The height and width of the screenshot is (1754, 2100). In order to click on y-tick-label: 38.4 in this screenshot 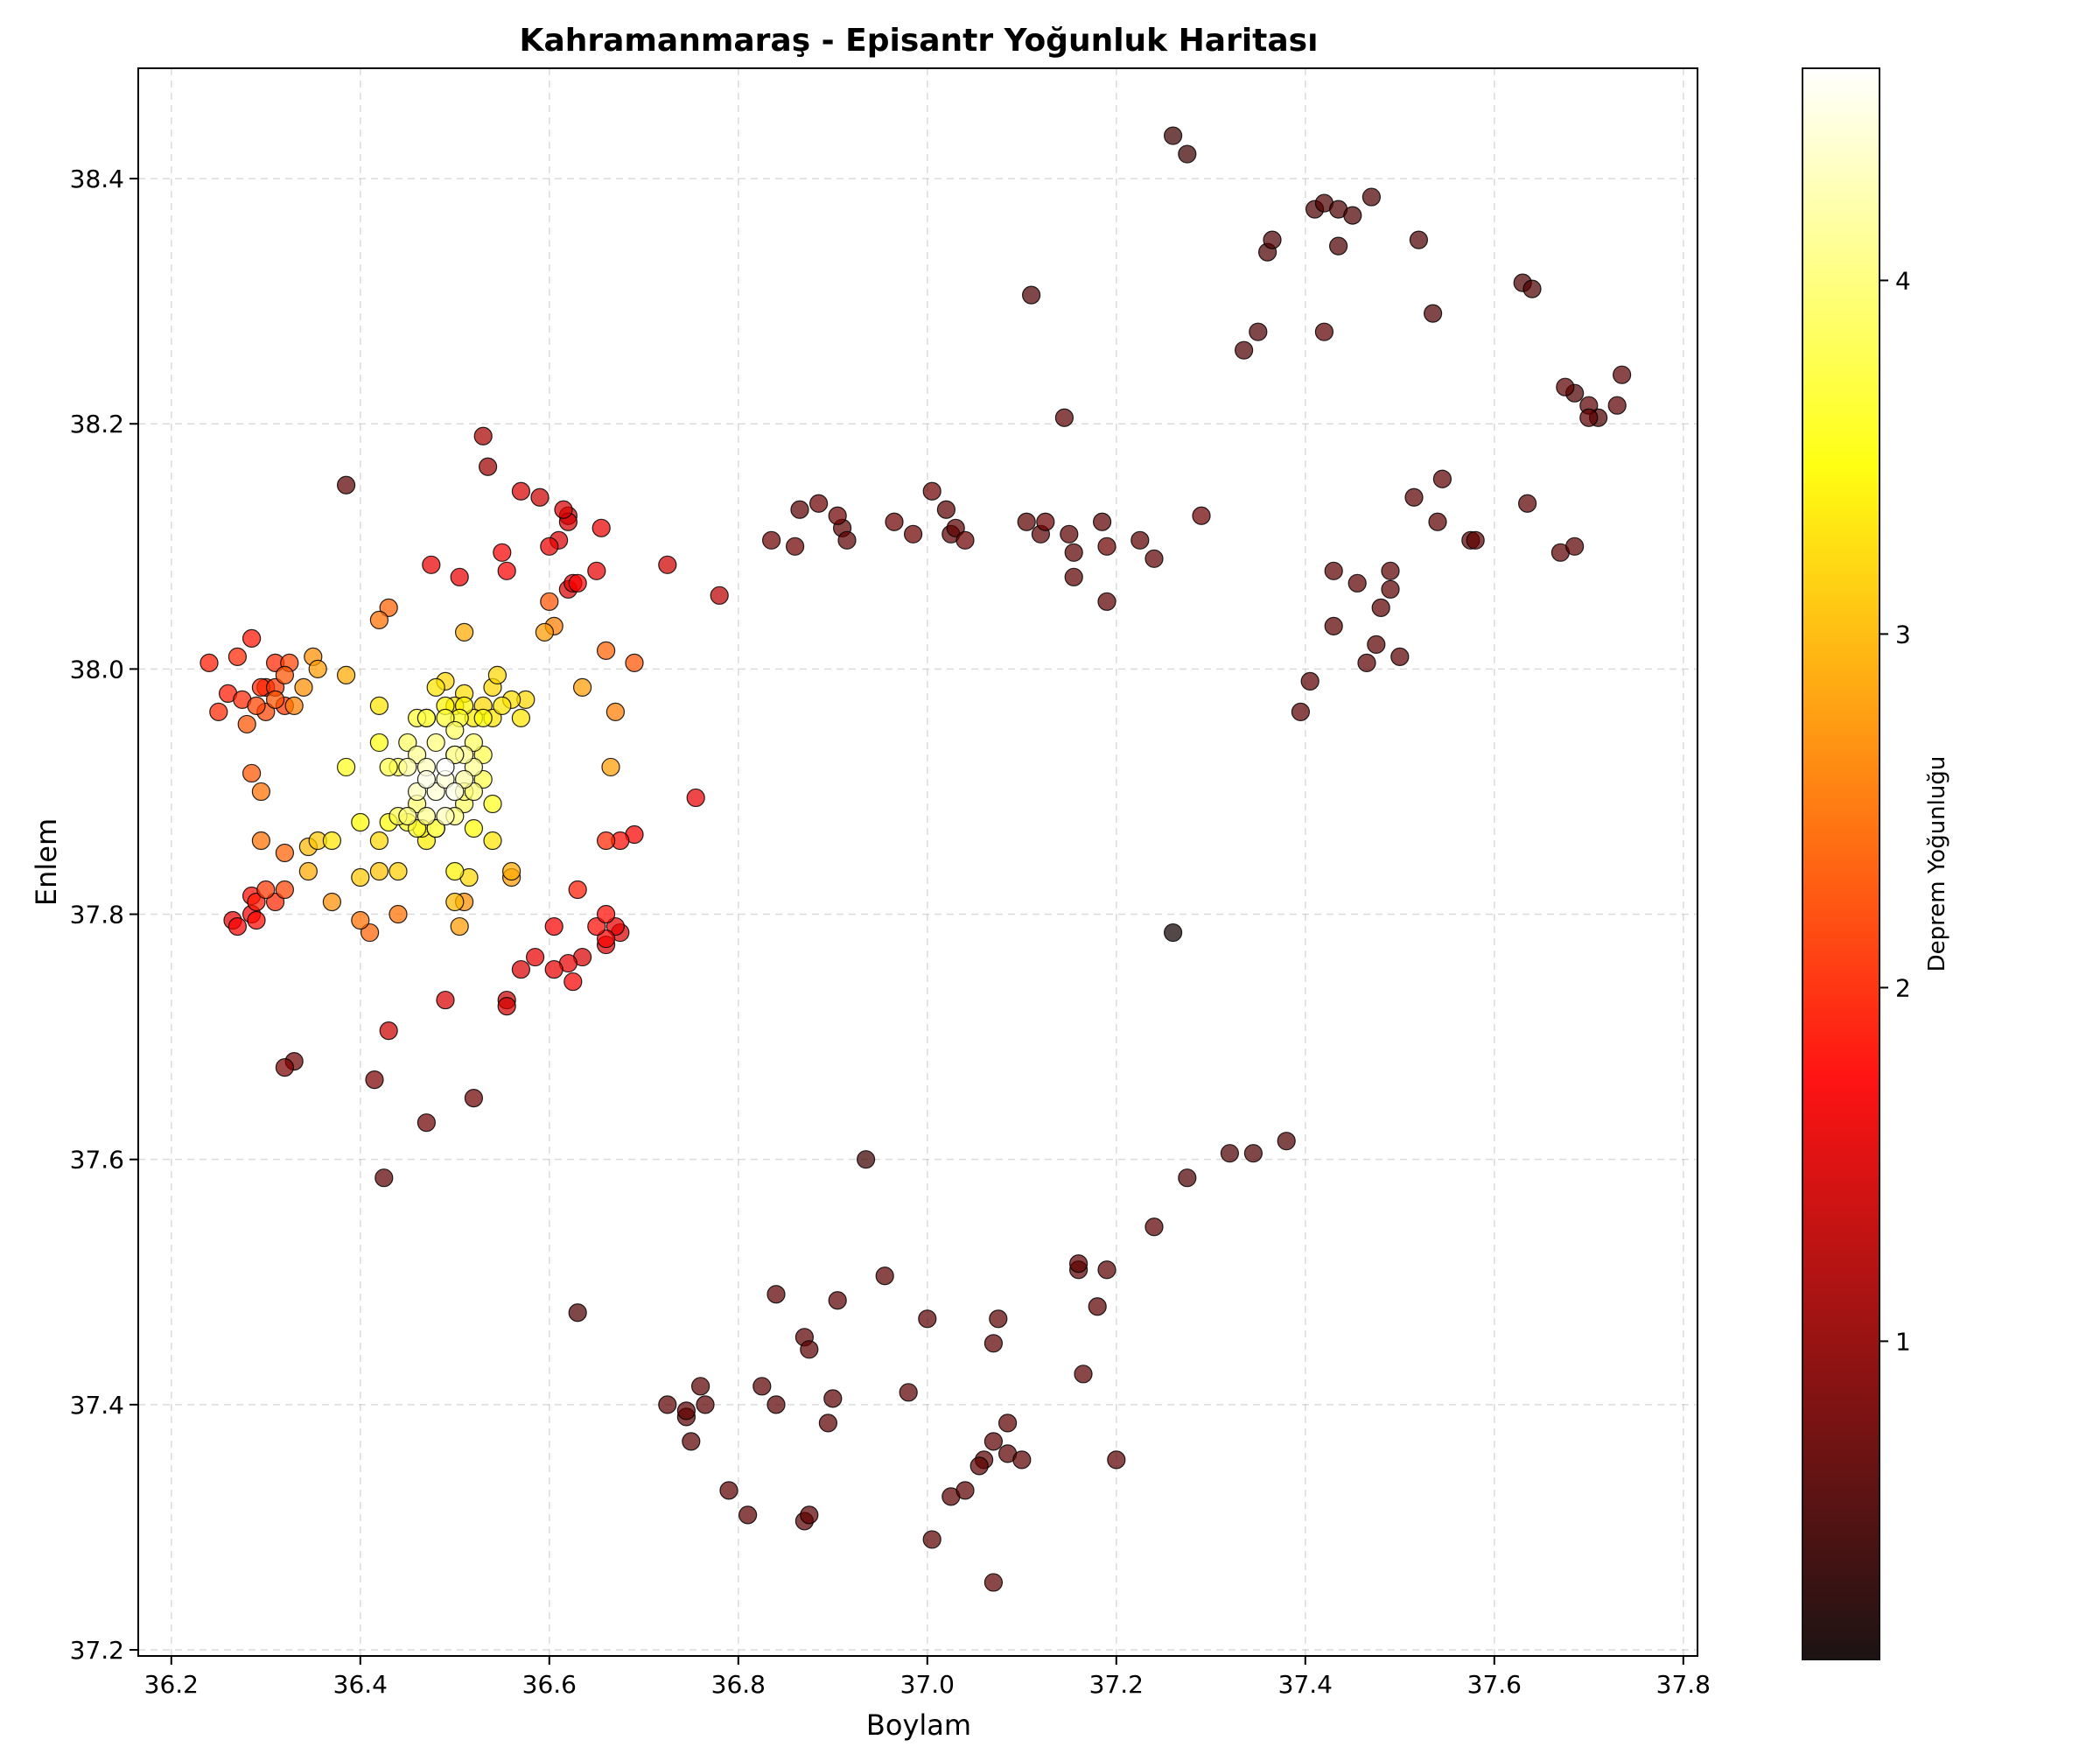, I will do `click(97, 179)`.